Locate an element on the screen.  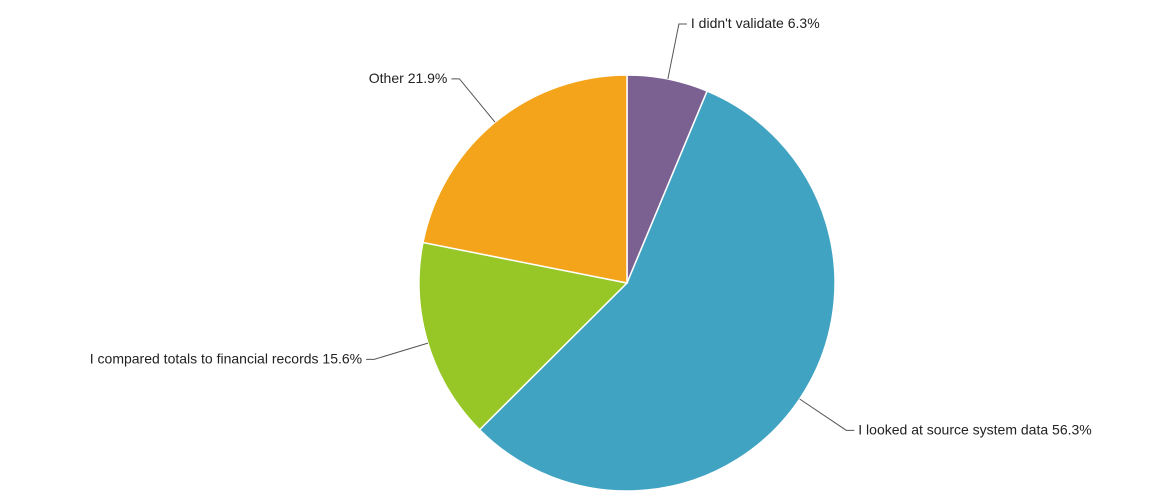
slice-label: I didn't validate 6.3% is located at coordinates (755, 23).